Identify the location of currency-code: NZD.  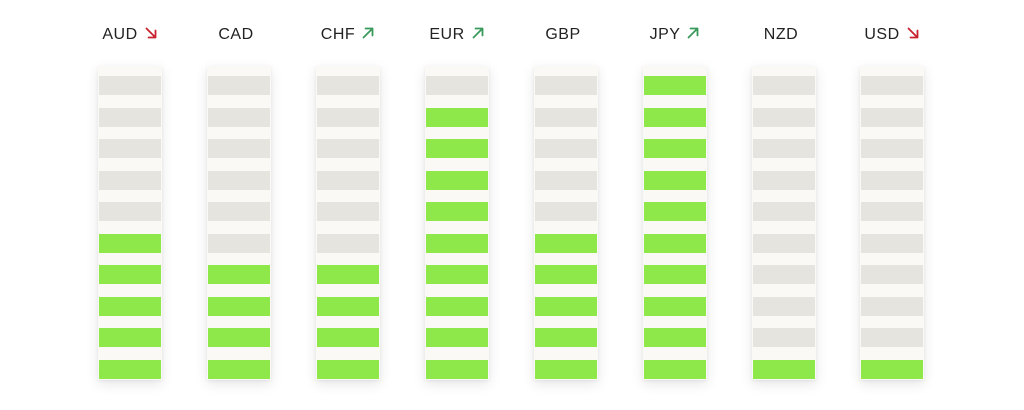
(781, 34).